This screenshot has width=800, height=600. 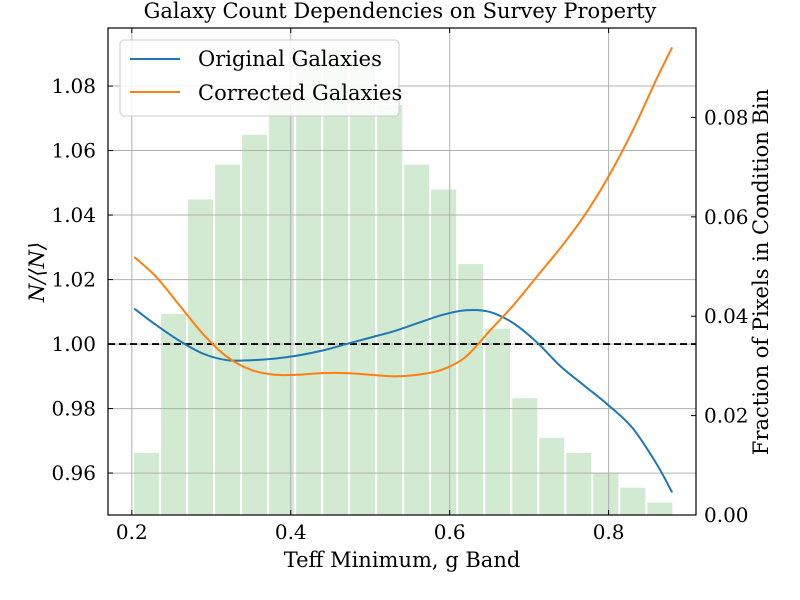 What do you see at coordinates (609, 532) in the screenshot?
I see `x-tick-label: 0.8` at bounding box center [609, 532].